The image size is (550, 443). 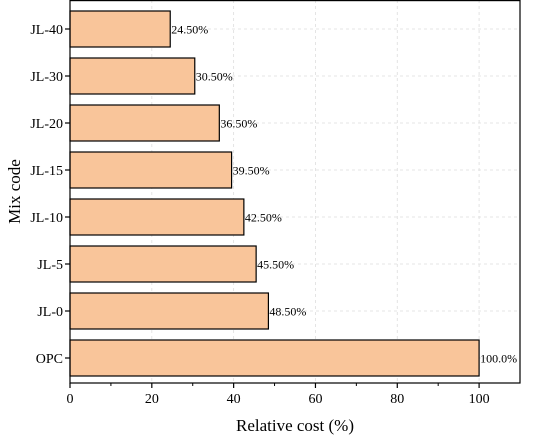 I want to click on y-tick-label: OPC, so click(x=49, y=359).